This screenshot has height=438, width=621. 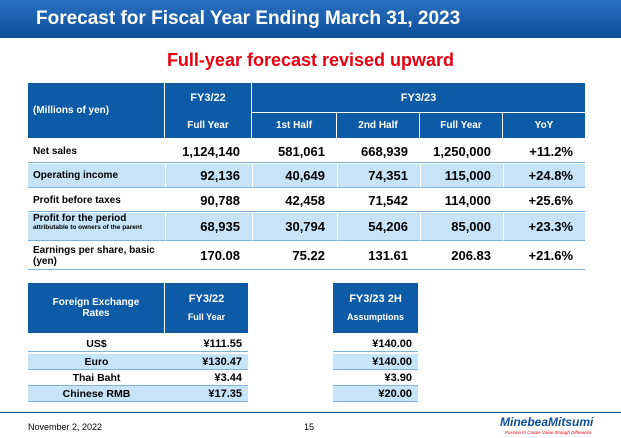 What do you see at coordinates (96, 200) in the screenshot?
I see `row-label: Profit before taxes` at bounding box center [96, 200].